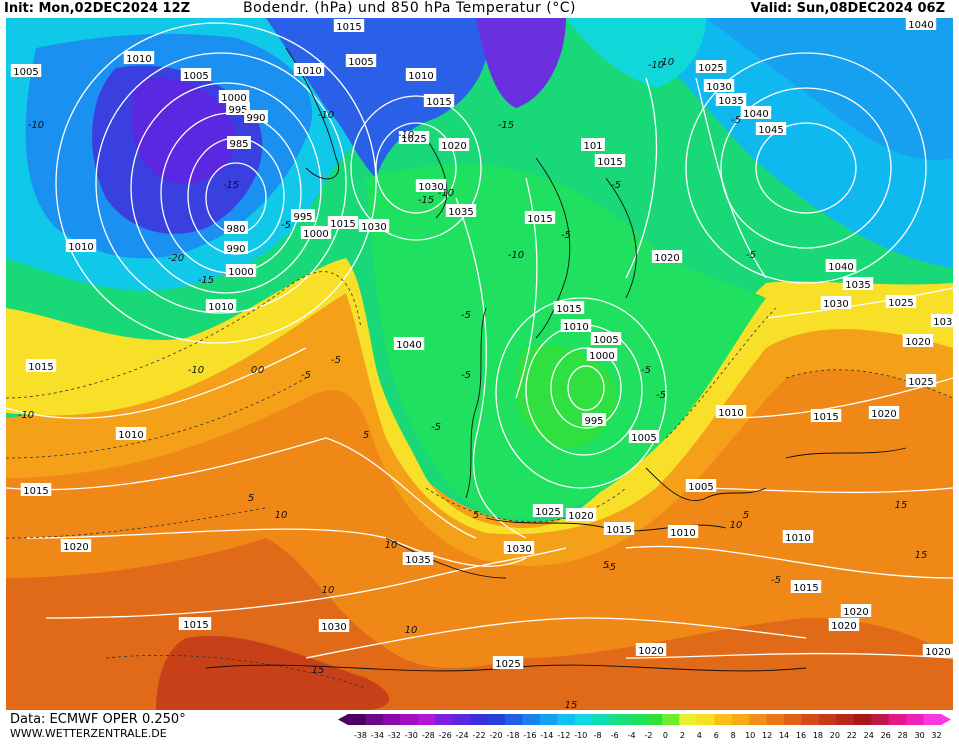 The height and width of the screenshot is (746, 959). Describe the element at coordinates (632, 735) in the screenshot. I see `legend-tick-label: -4` at that location.